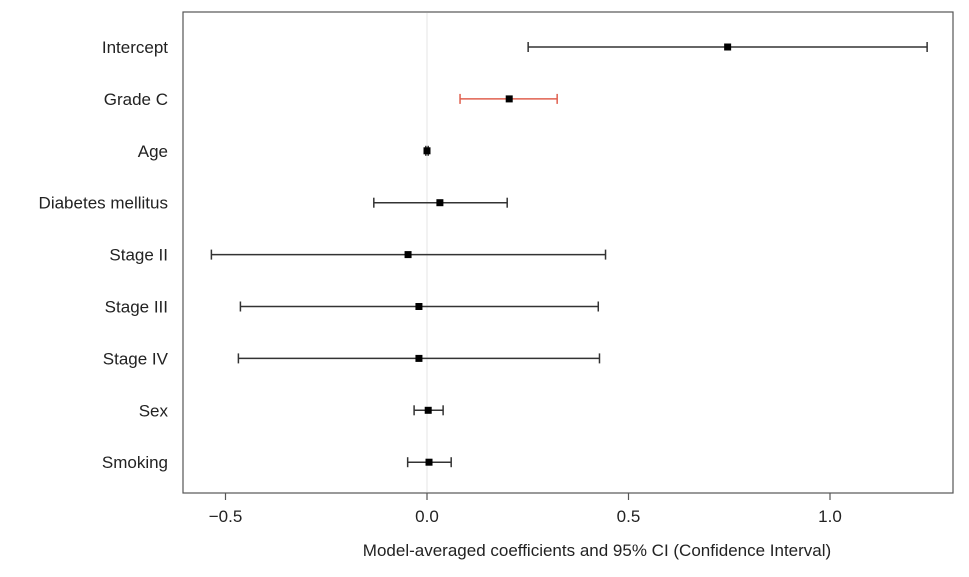  Describe the element at coordinates (352, 307) in the screenshot. I see `forest-row: Stage III` at that location.